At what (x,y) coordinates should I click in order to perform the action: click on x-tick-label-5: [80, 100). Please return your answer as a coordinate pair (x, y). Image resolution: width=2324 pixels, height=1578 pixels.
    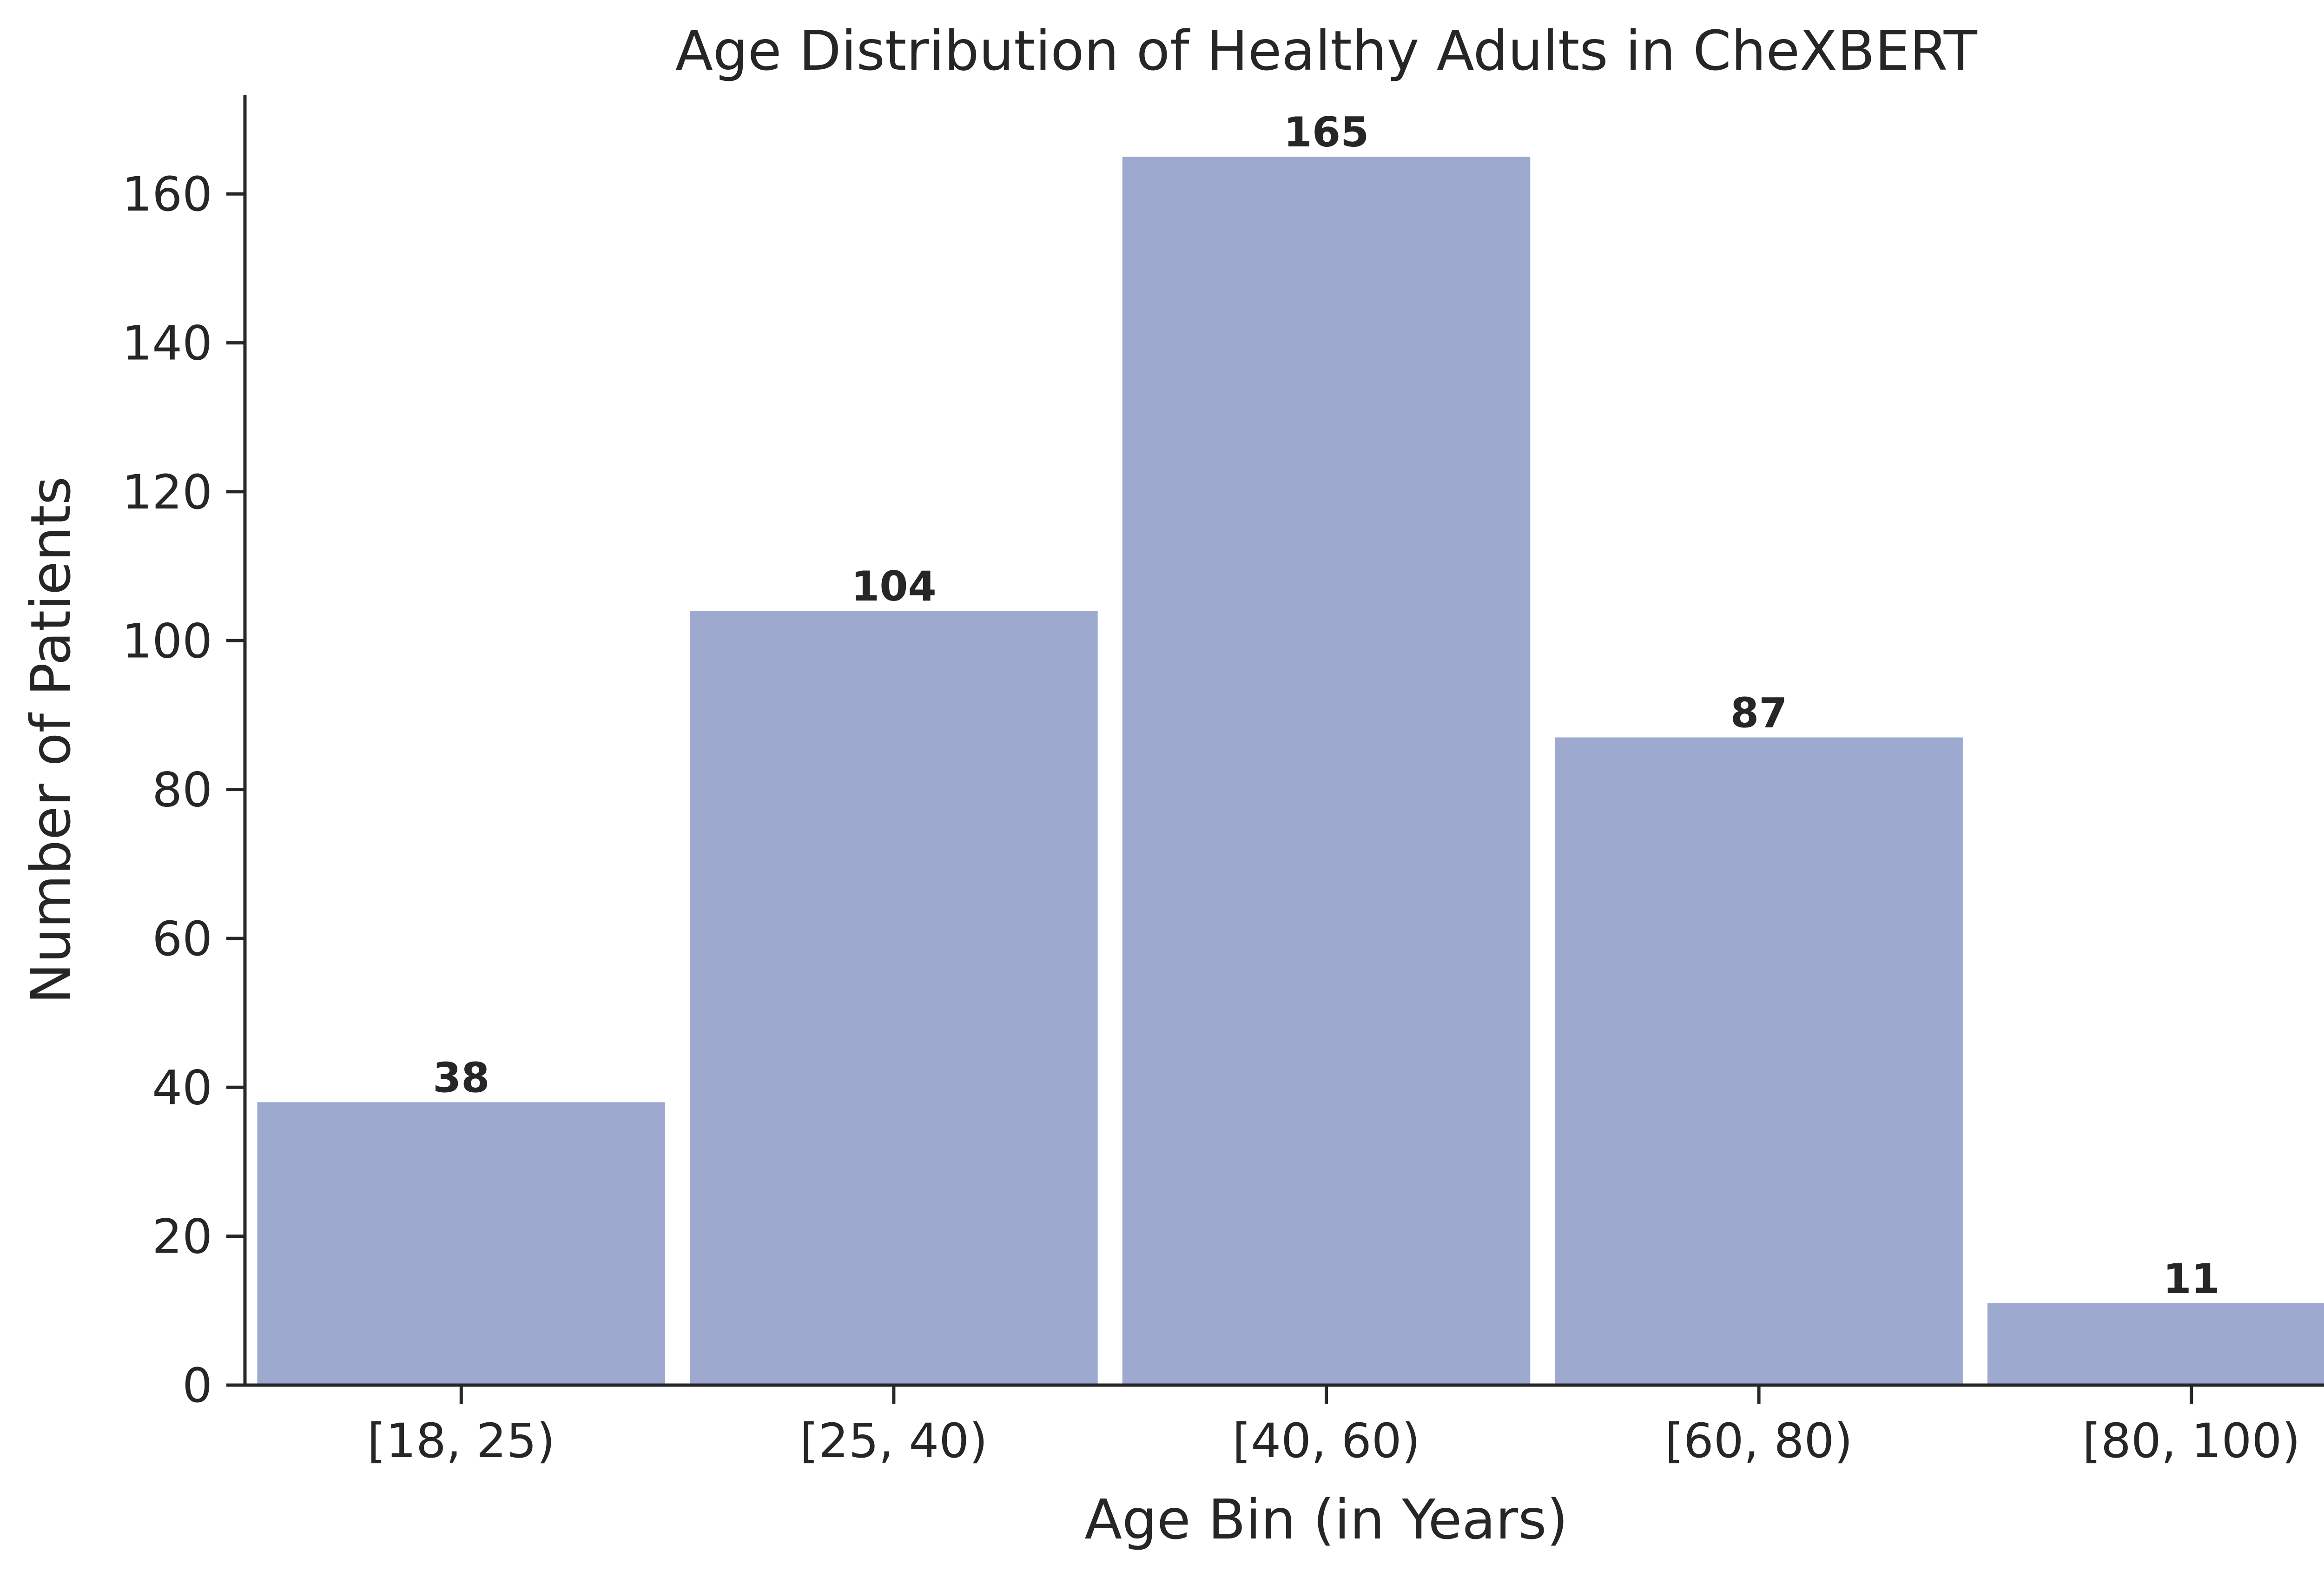
    Looking at the image, I should click on (2191, 1441).